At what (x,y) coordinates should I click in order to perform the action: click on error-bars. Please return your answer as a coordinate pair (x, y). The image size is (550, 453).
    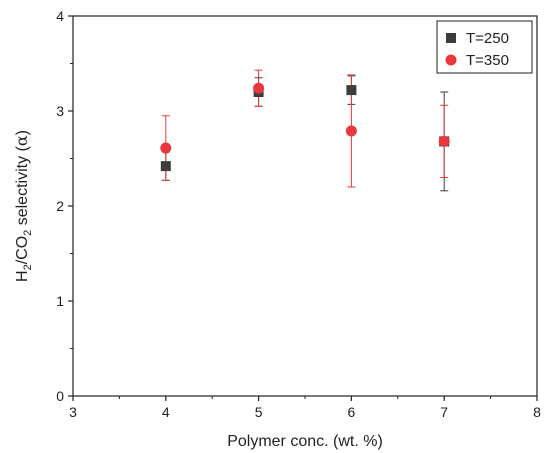
    Looking at the image, I should click on (305, 130).